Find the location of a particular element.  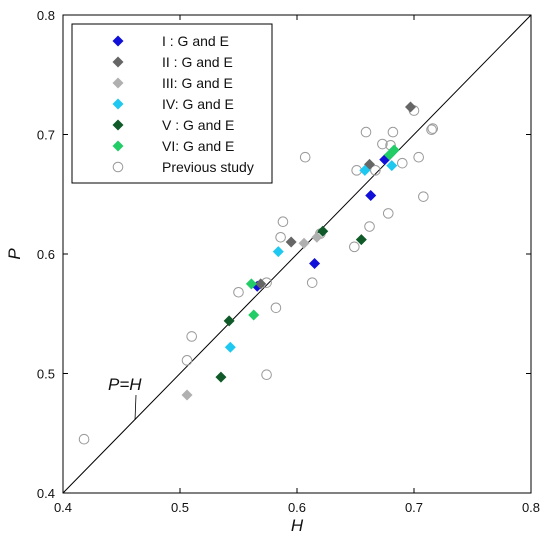

x-tick-label: 0.8 is located at coordinates (531, 507).